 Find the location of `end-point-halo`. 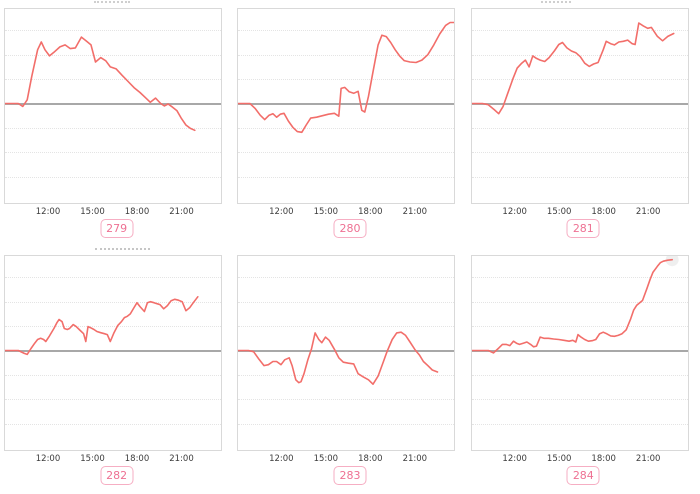

end-point-halo is located at coordinates (672, 261).